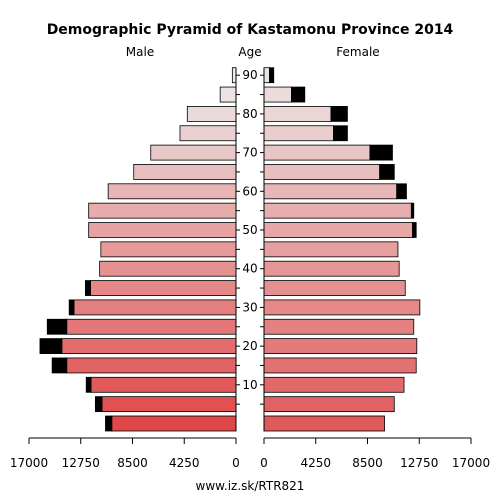 This screenshot has height=500, width=500. Describe the element at coordinates (249, 307) in the screenshot. I see `age-tick-label-30: 30` at that location.